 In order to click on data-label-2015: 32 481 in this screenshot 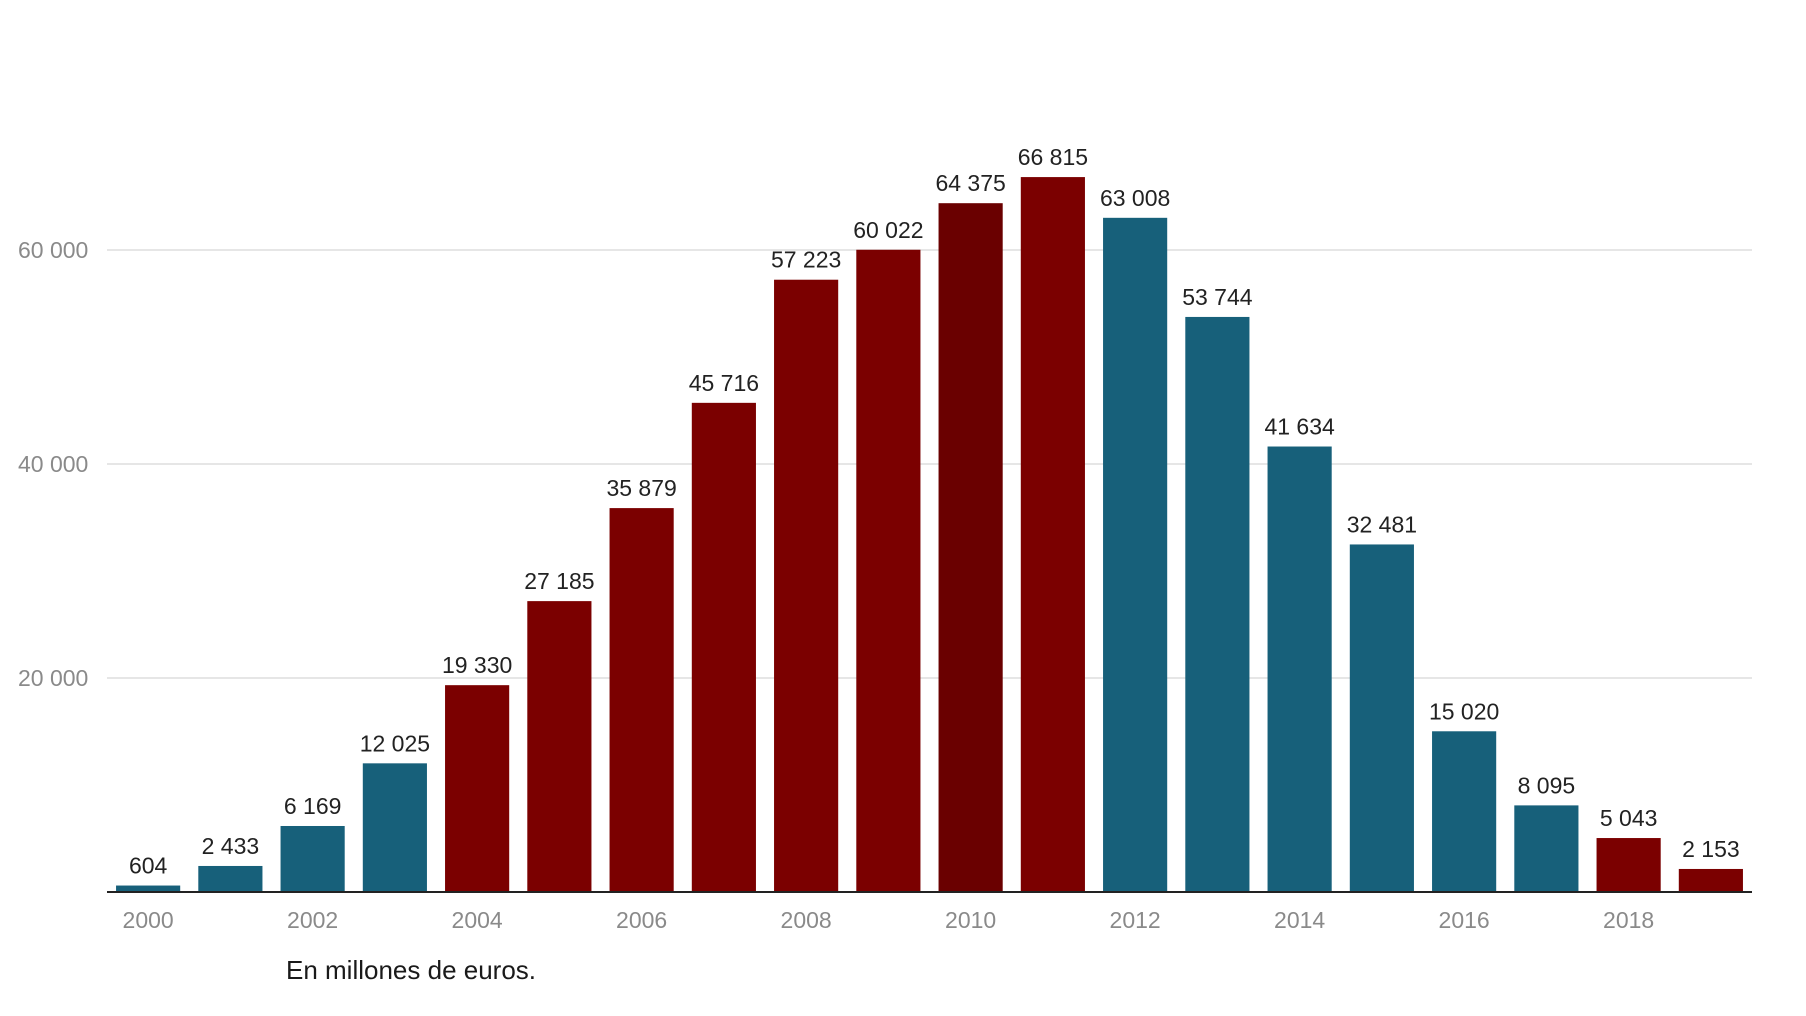, I will do `click(1382, 524)`.